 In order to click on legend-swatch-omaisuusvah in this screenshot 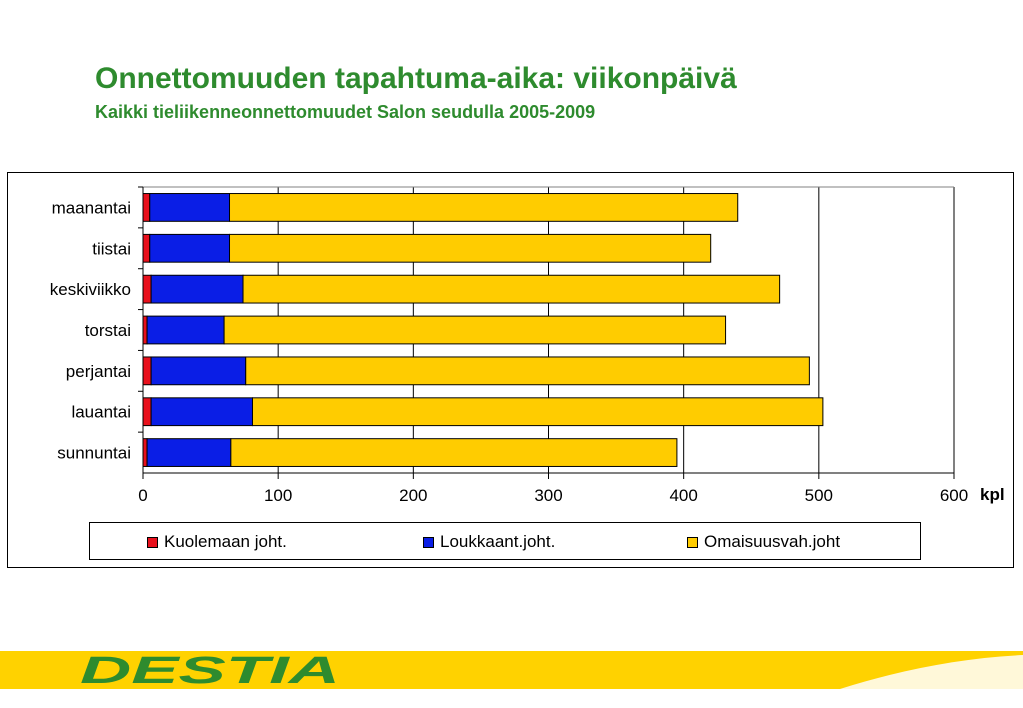, I will do `click(692, 542)`.